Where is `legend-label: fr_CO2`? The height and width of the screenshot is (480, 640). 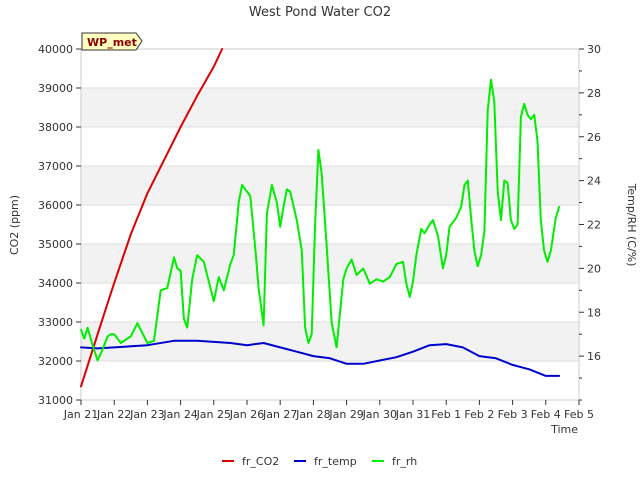
legend-label: fr_CO2 is located at coordinates (260, 461).